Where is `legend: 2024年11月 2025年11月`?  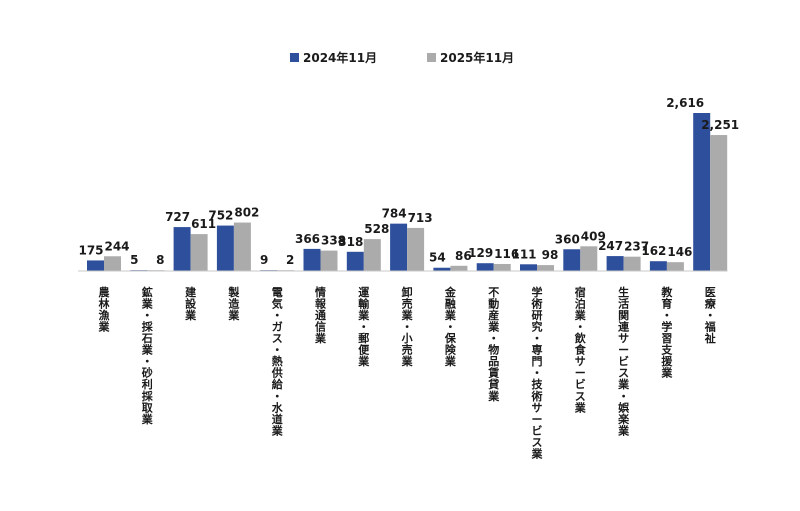 legend: 2024年11月 2025年11月 is located at coordinates (402, 57).